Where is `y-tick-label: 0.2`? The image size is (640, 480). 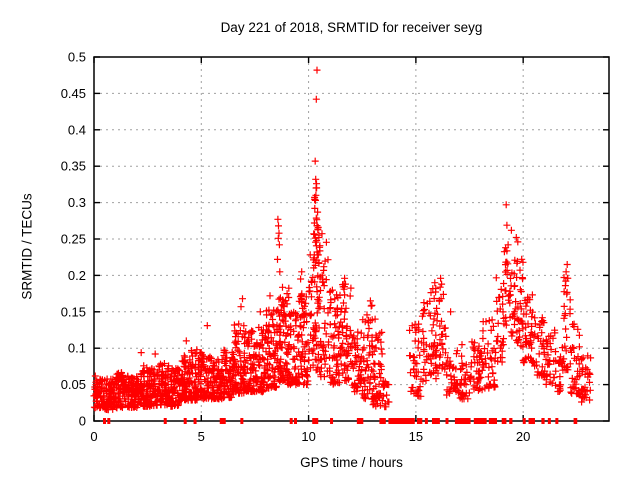
y-tick-label: 0.2 is located at coordinates (77, 275).